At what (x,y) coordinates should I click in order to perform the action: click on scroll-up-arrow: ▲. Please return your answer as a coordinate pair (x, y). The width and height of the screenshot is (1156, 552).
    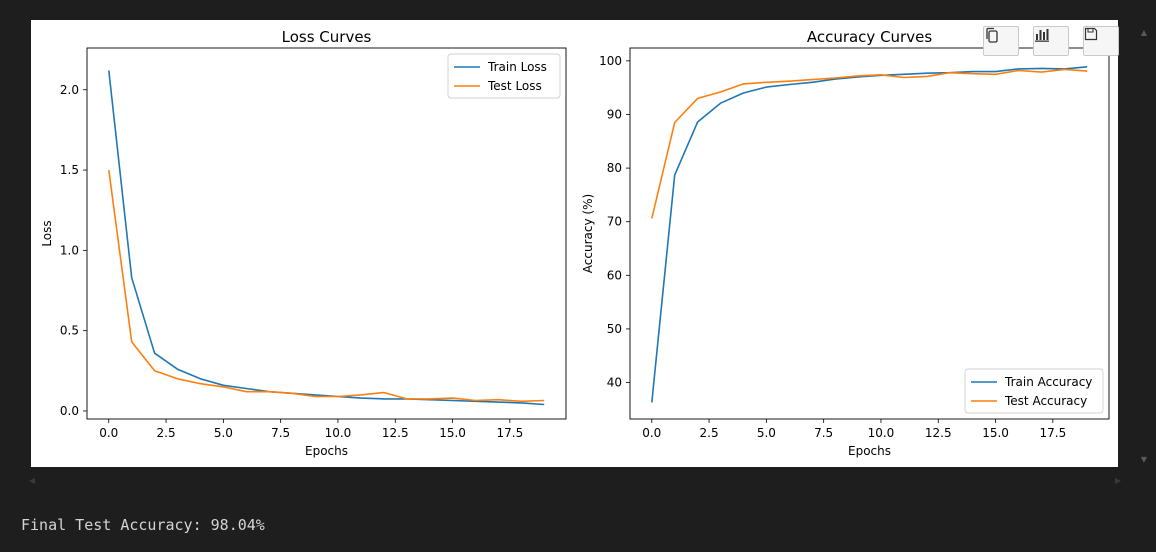
    Looking at the image, I should click on (1144, 32).